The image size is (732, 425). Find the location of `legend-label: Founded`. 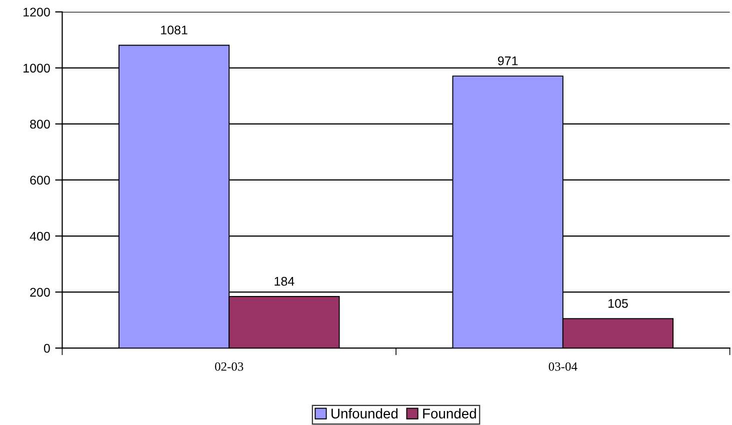

legend-label: Founded is located at coordinates (449, 413).